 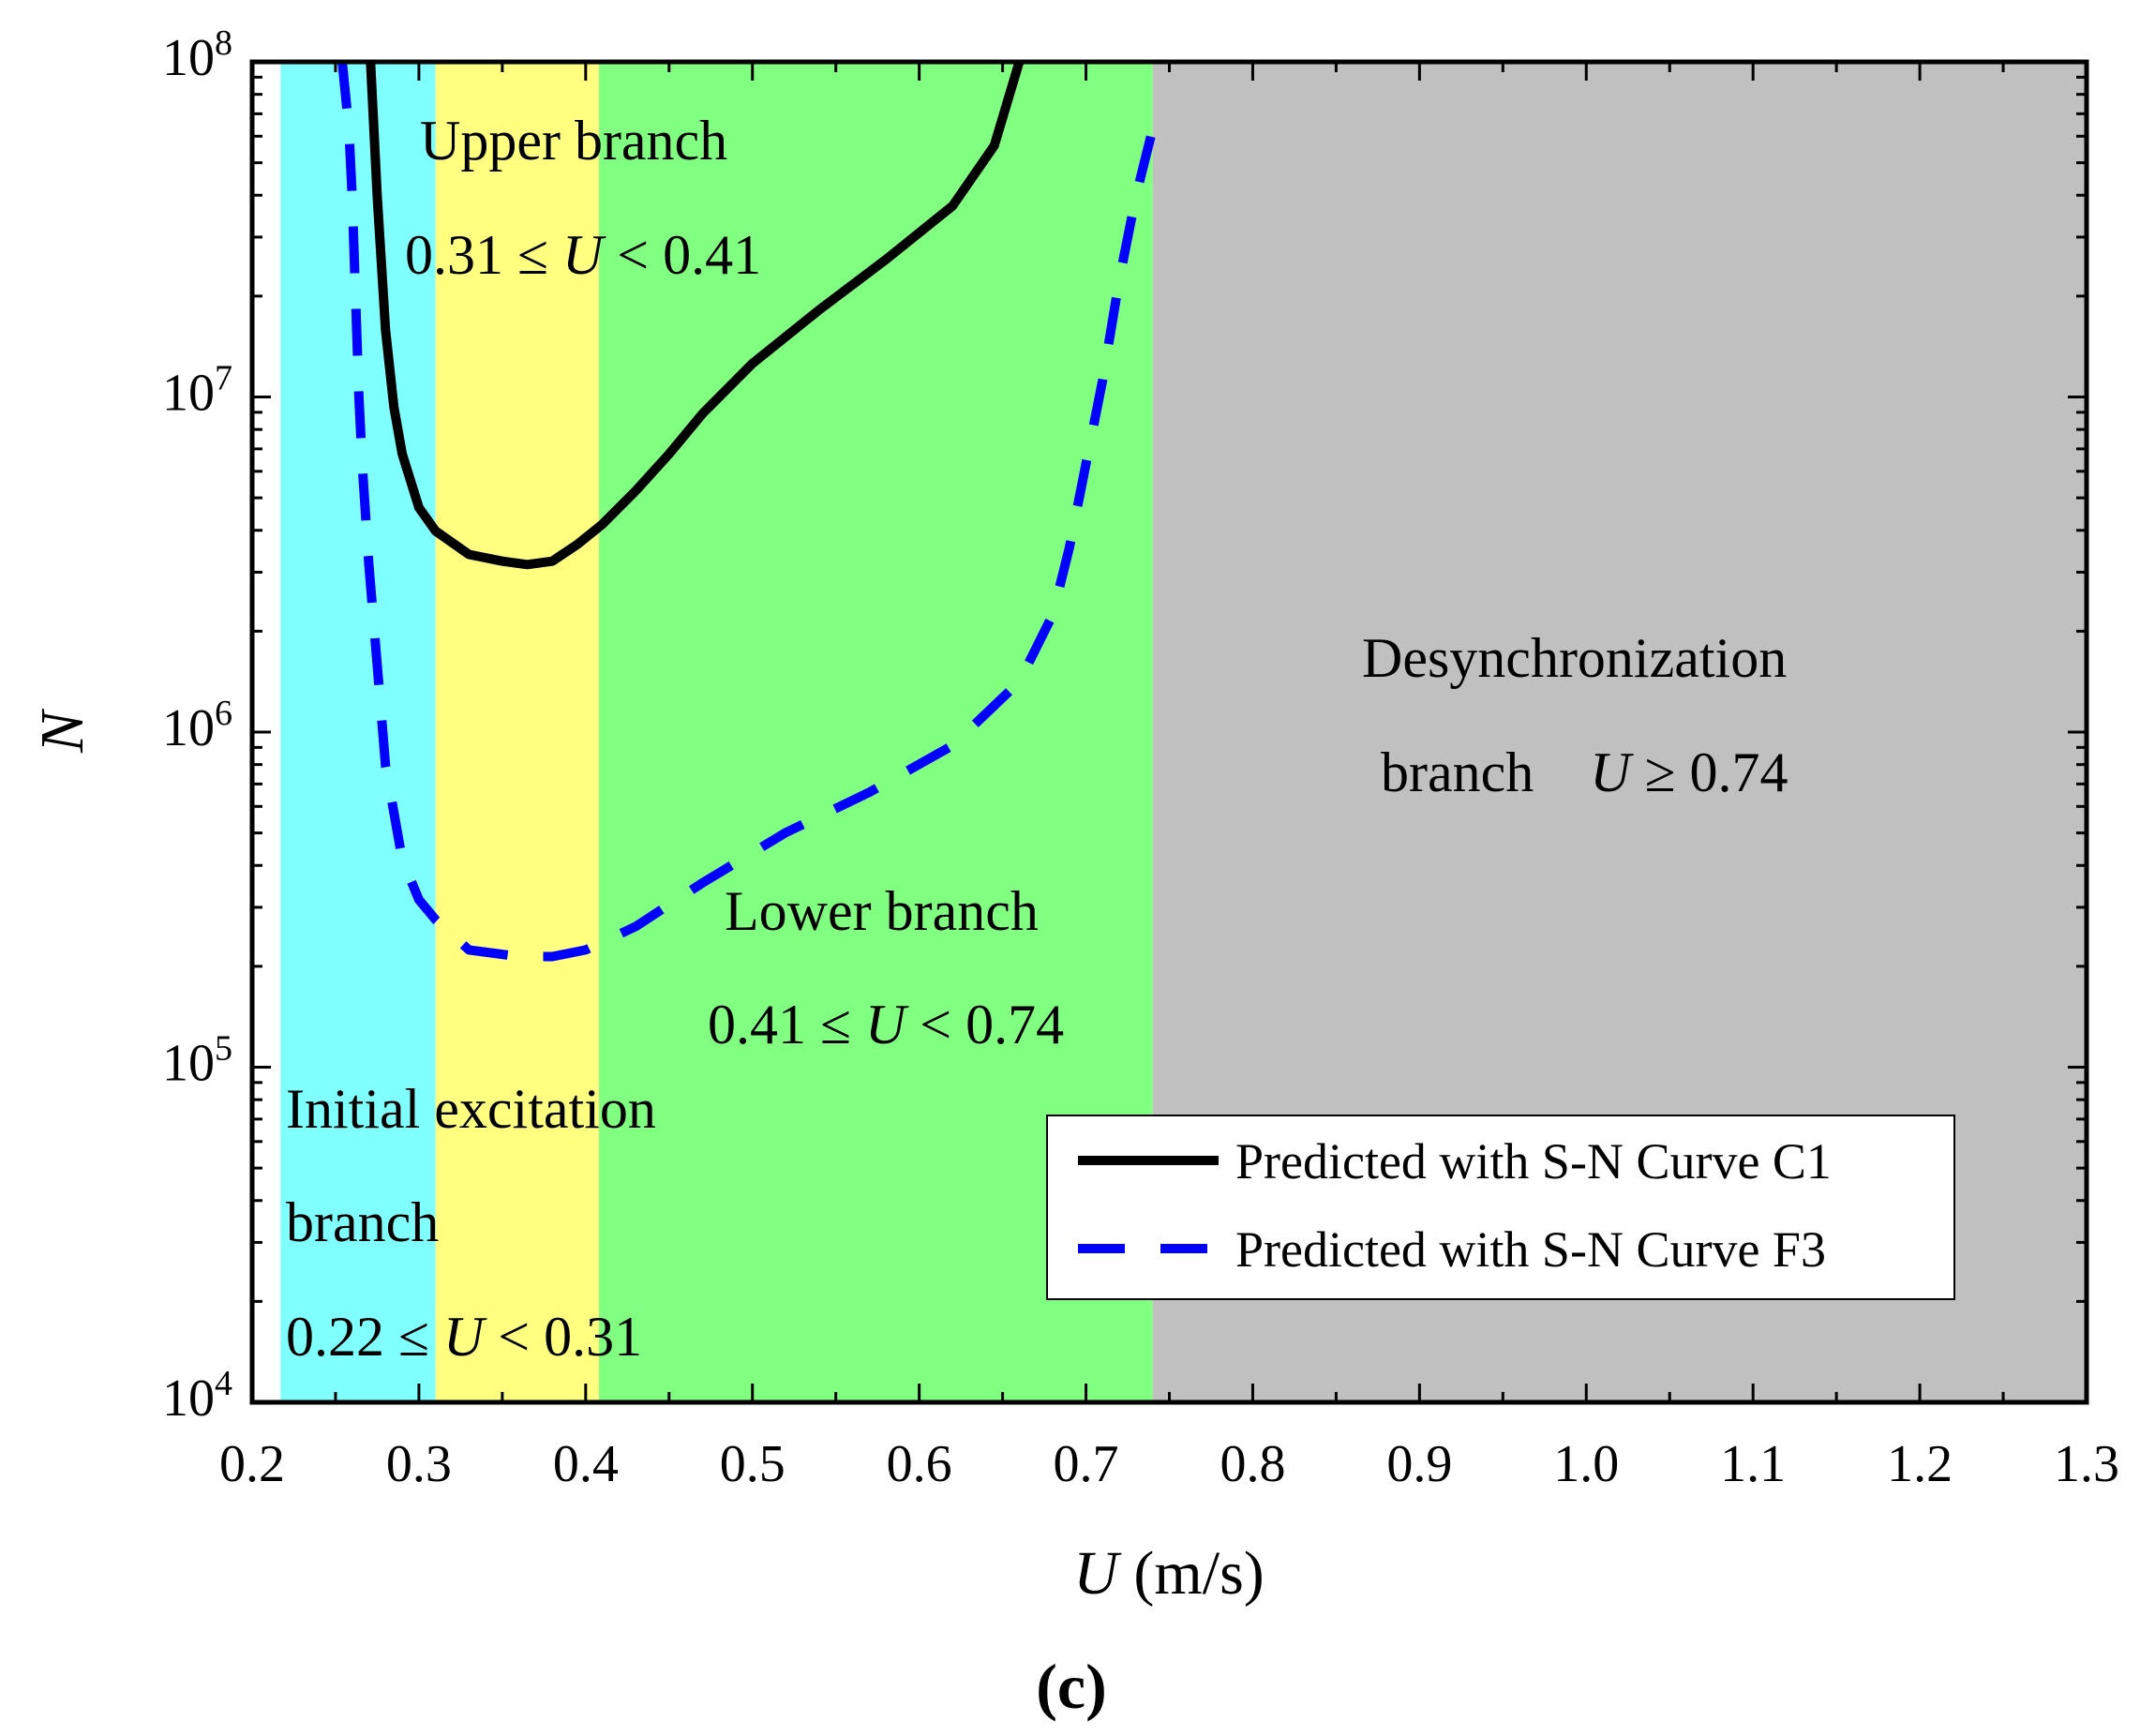 What do you see at coordinates (583, 255) in the screenshot?
I see `upper-branch-range: 0.31 ≤ U < 0.41` at bounding box center [583, 255].